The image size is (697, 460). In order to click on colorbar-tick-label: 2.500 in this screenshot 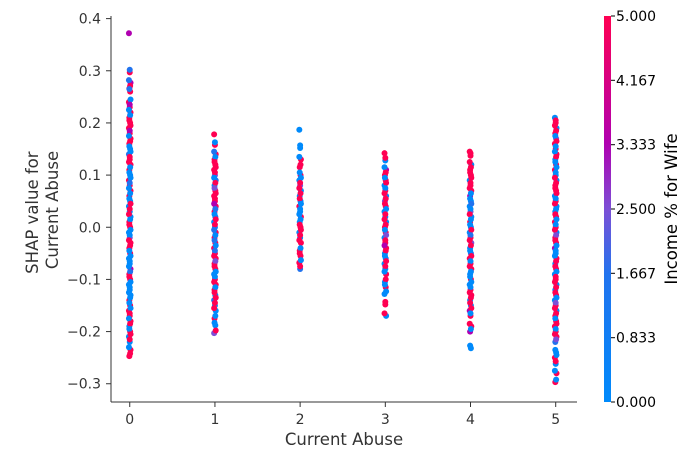, I will do `click(636, 210)`.